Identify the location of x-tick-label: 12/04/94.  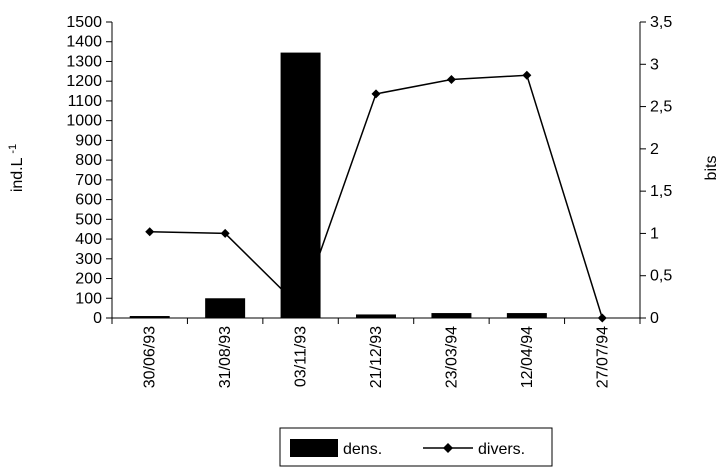
(527, 357).